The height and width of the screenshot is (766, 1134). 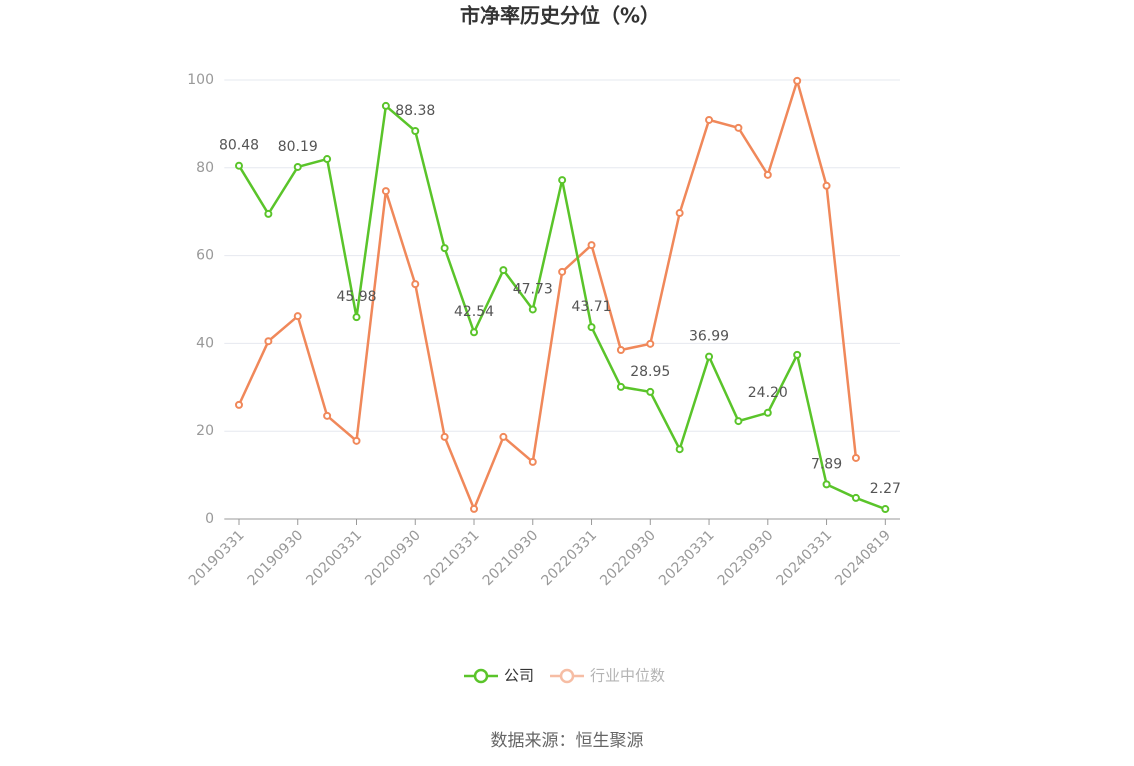 I want to click on data-label: 80.48, so click(x=239, y=146).